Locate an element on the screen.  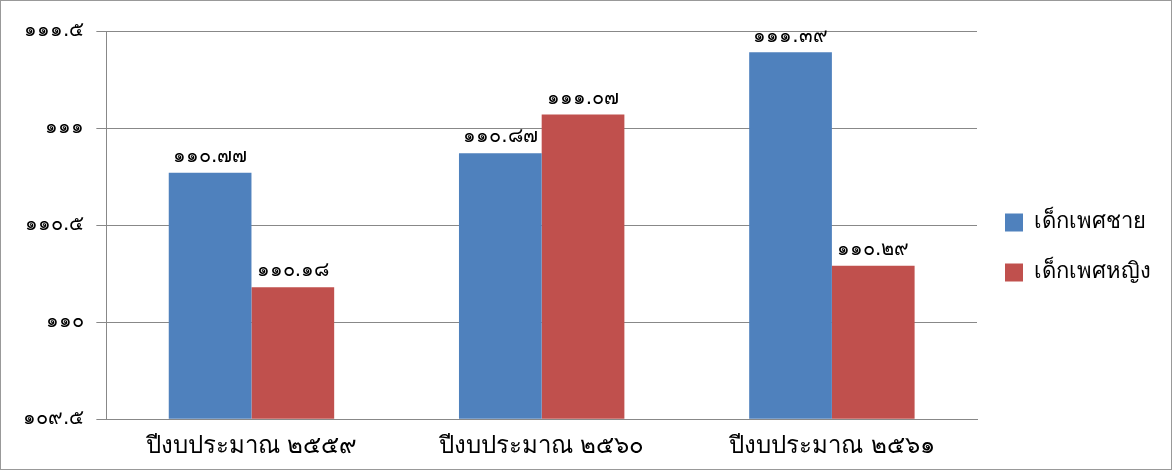
legend-label: เด็กเพศหญิง is located at coordinates (1092, 270).